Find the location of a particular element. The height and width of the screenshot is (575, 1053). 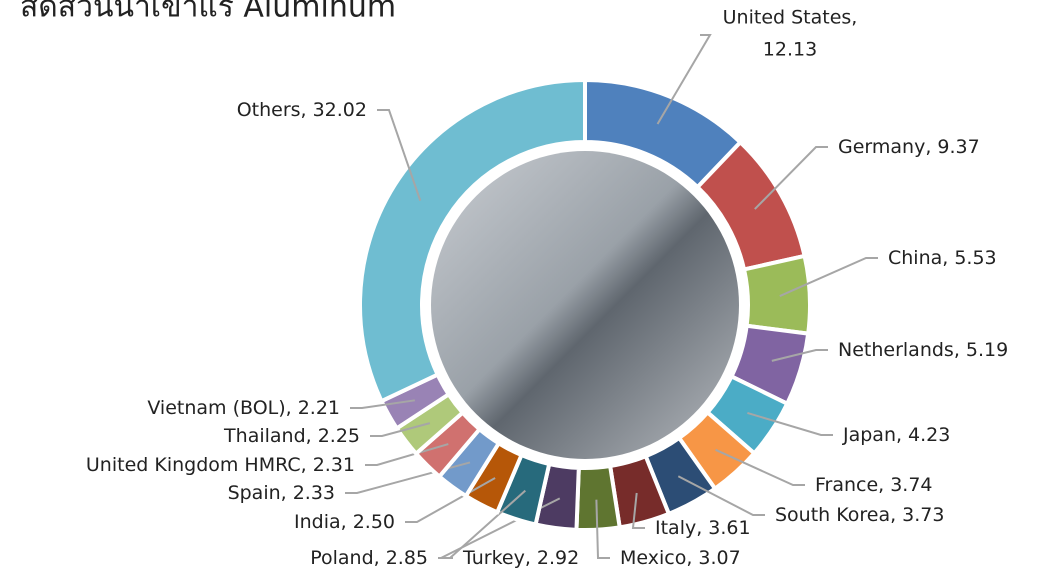

data-label: Turkey, 2.92 is located at coordinates (520, 558).